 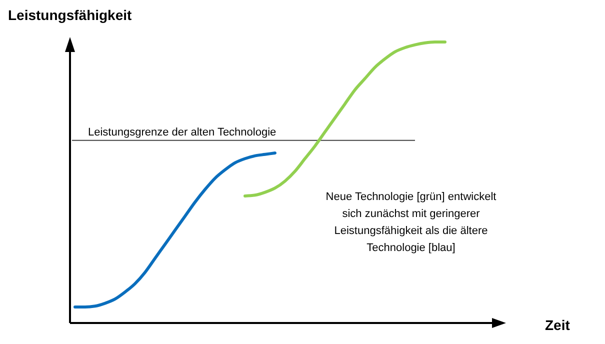 I want to click on annotation: Neue Technologie [grün] entwickelt sich zunächst mit geringerer Leistungsfähigkeit als die ältere Technologie [blau], so click(x=411, y=222).